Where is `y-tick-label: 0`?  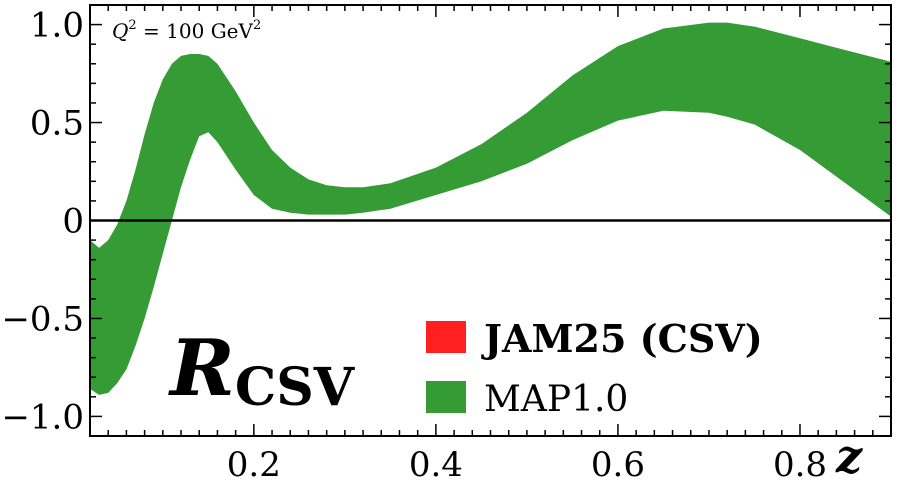 y-tick-label: 0 is located at coordinates (73, 222).